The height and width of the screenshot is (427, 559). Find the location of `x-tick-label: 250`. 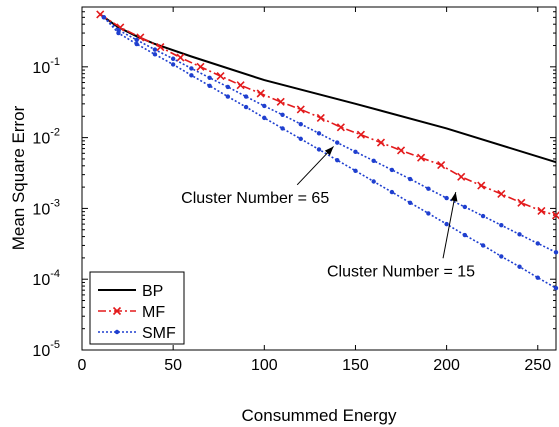

x-tick-label: 250 is located at coordinates (537, 365).